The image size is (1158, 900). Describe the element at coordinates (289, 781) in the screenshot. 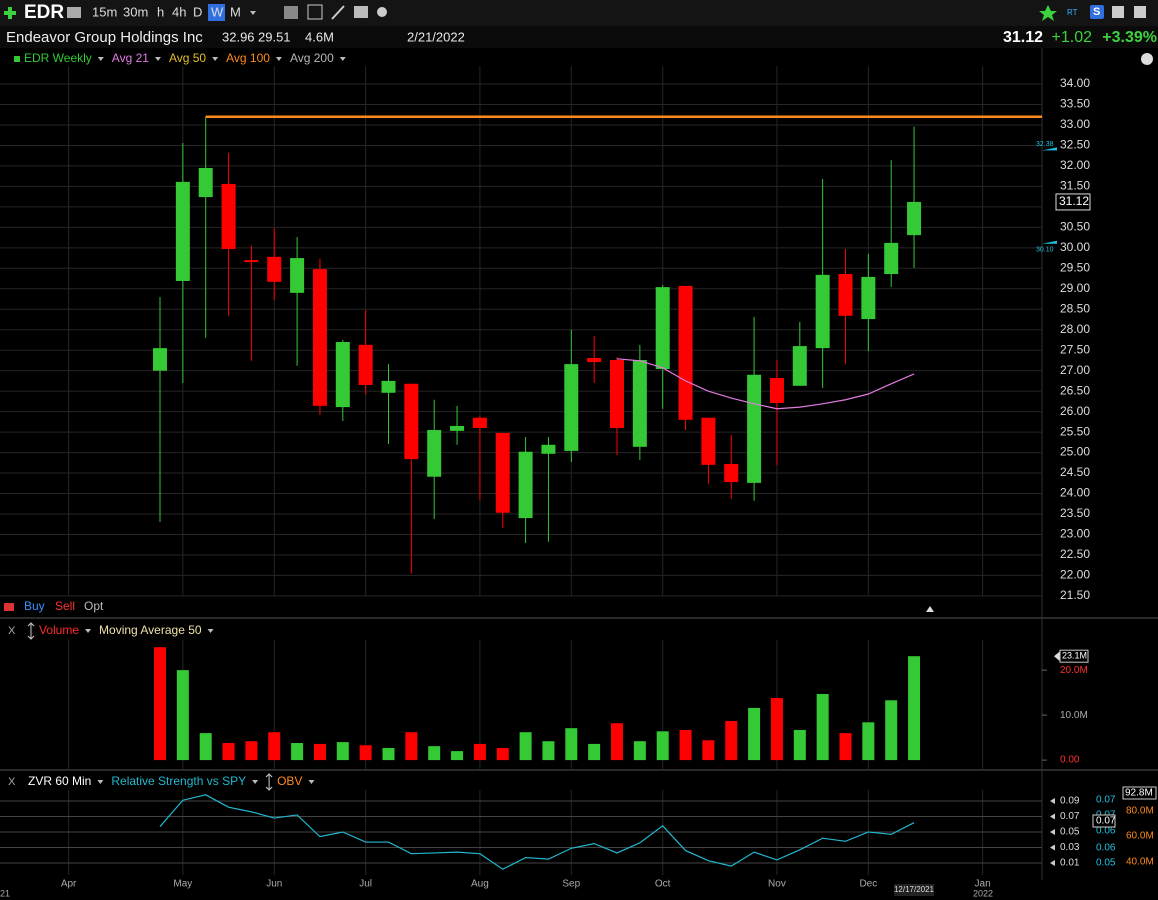

I see `legend-series: OBV` at that location.